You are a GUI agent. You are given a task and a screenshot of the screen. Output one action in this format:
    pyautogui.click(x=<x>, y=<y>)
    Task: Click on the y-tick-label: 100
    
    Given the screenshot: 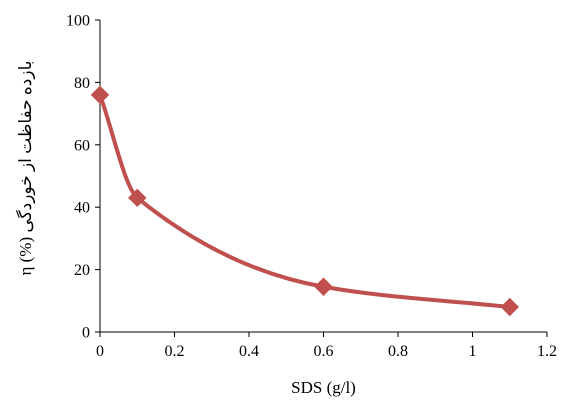 What is the action you would take?
    pyautogui.click(x=78, y=21)
    